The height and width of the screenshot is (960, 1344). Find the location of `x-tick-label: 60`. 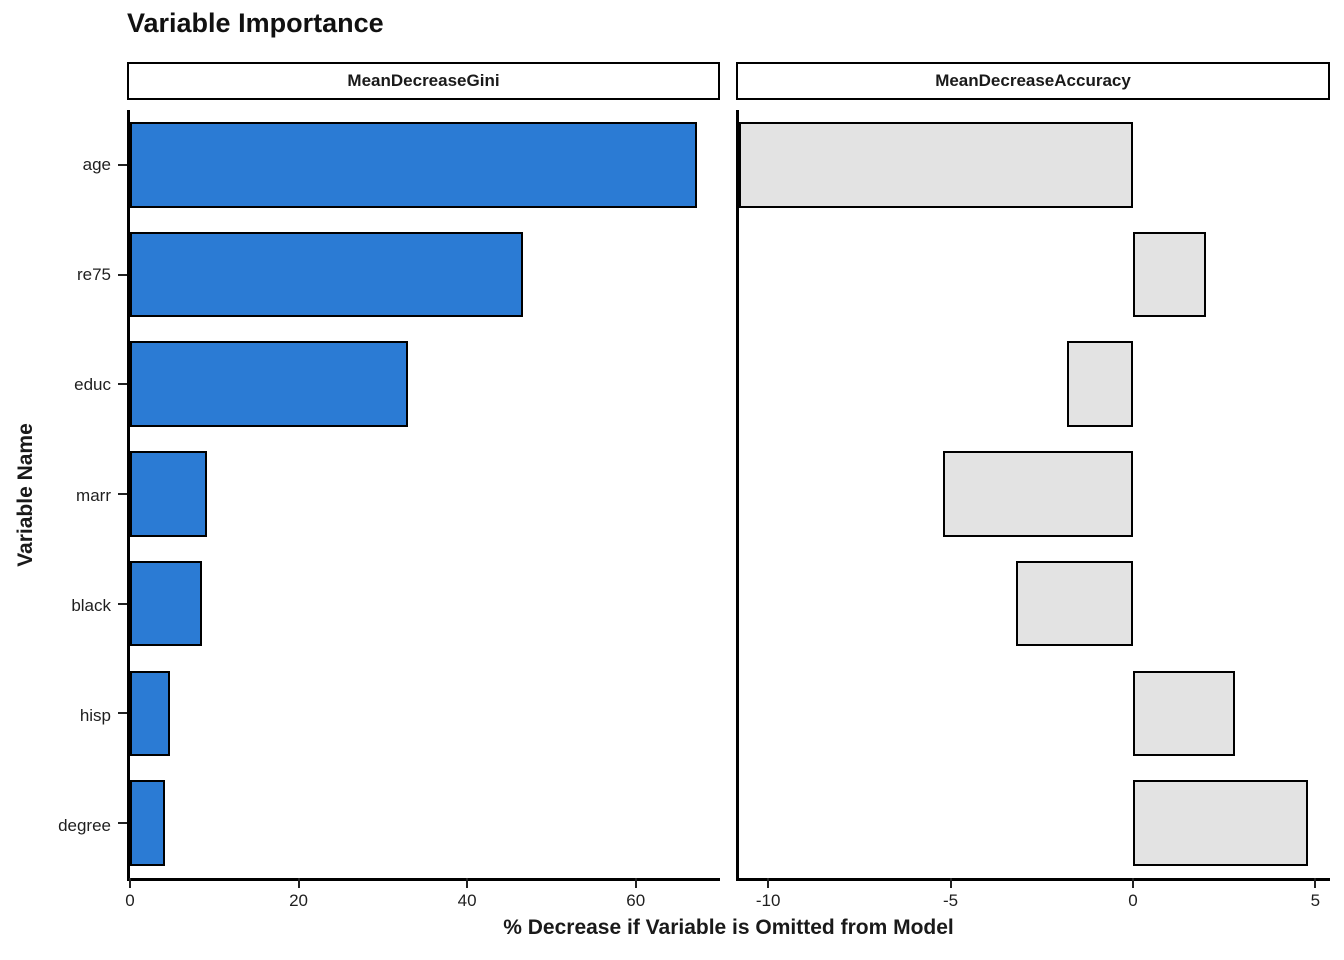

x-tick-label: 60 is located at coordinates (636, 900).